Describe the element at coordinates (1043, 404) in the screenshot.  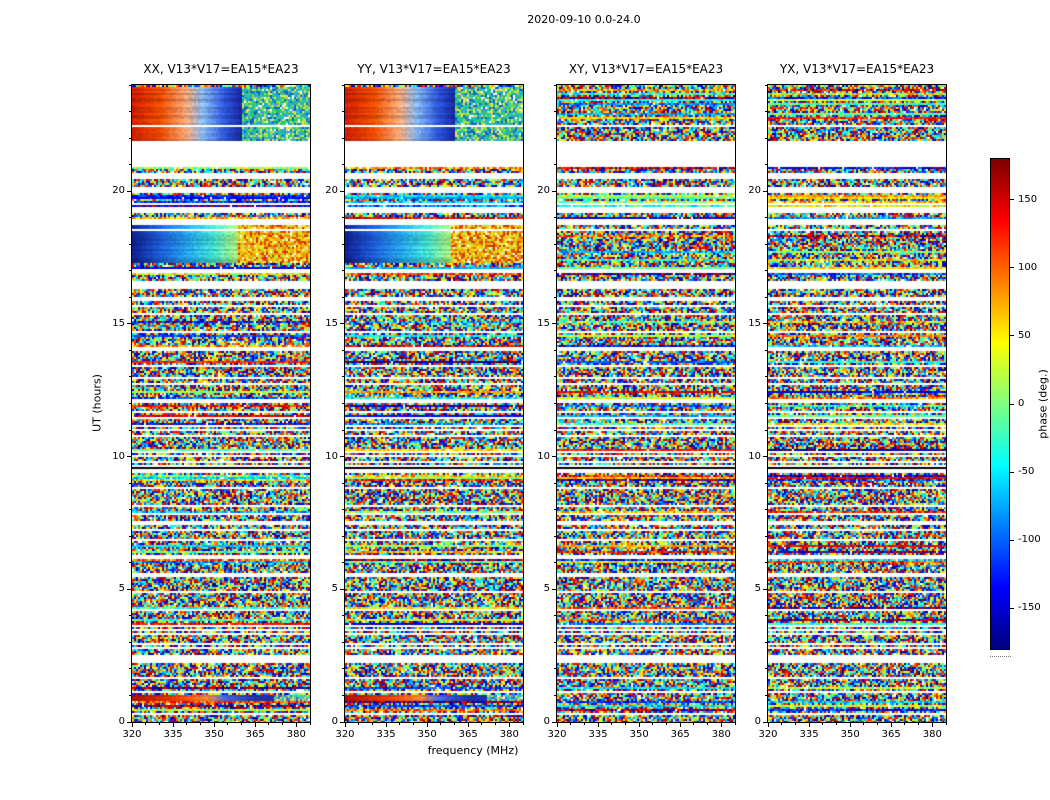
I see `colorbar-label: phase (deg.)` at that location.